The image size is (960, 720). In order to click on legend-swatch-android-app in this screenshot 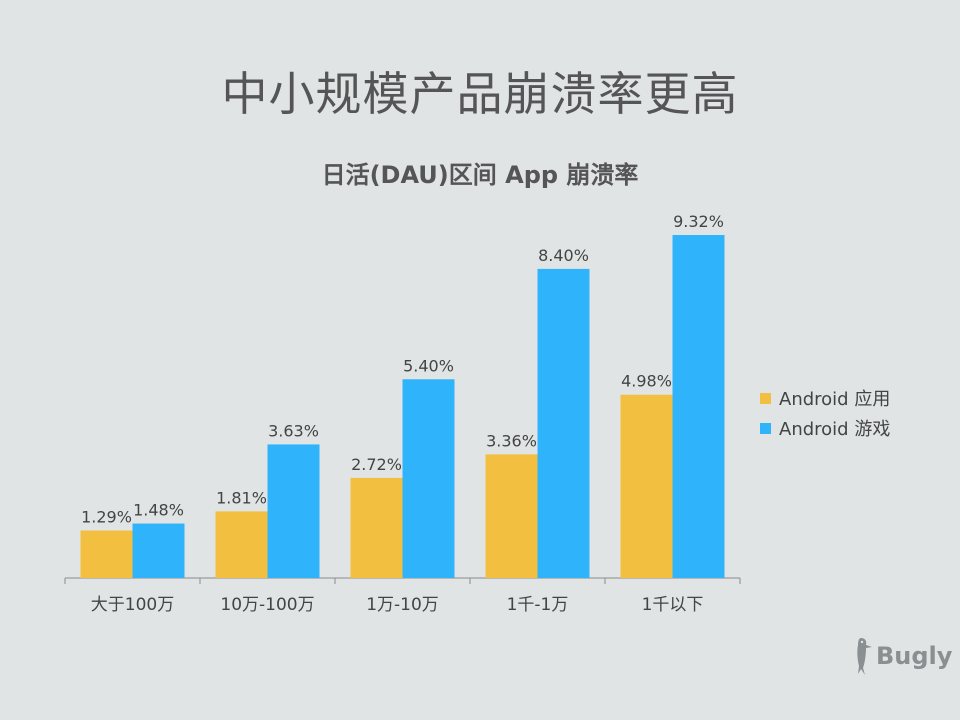, I will do `click(765, 398)`.